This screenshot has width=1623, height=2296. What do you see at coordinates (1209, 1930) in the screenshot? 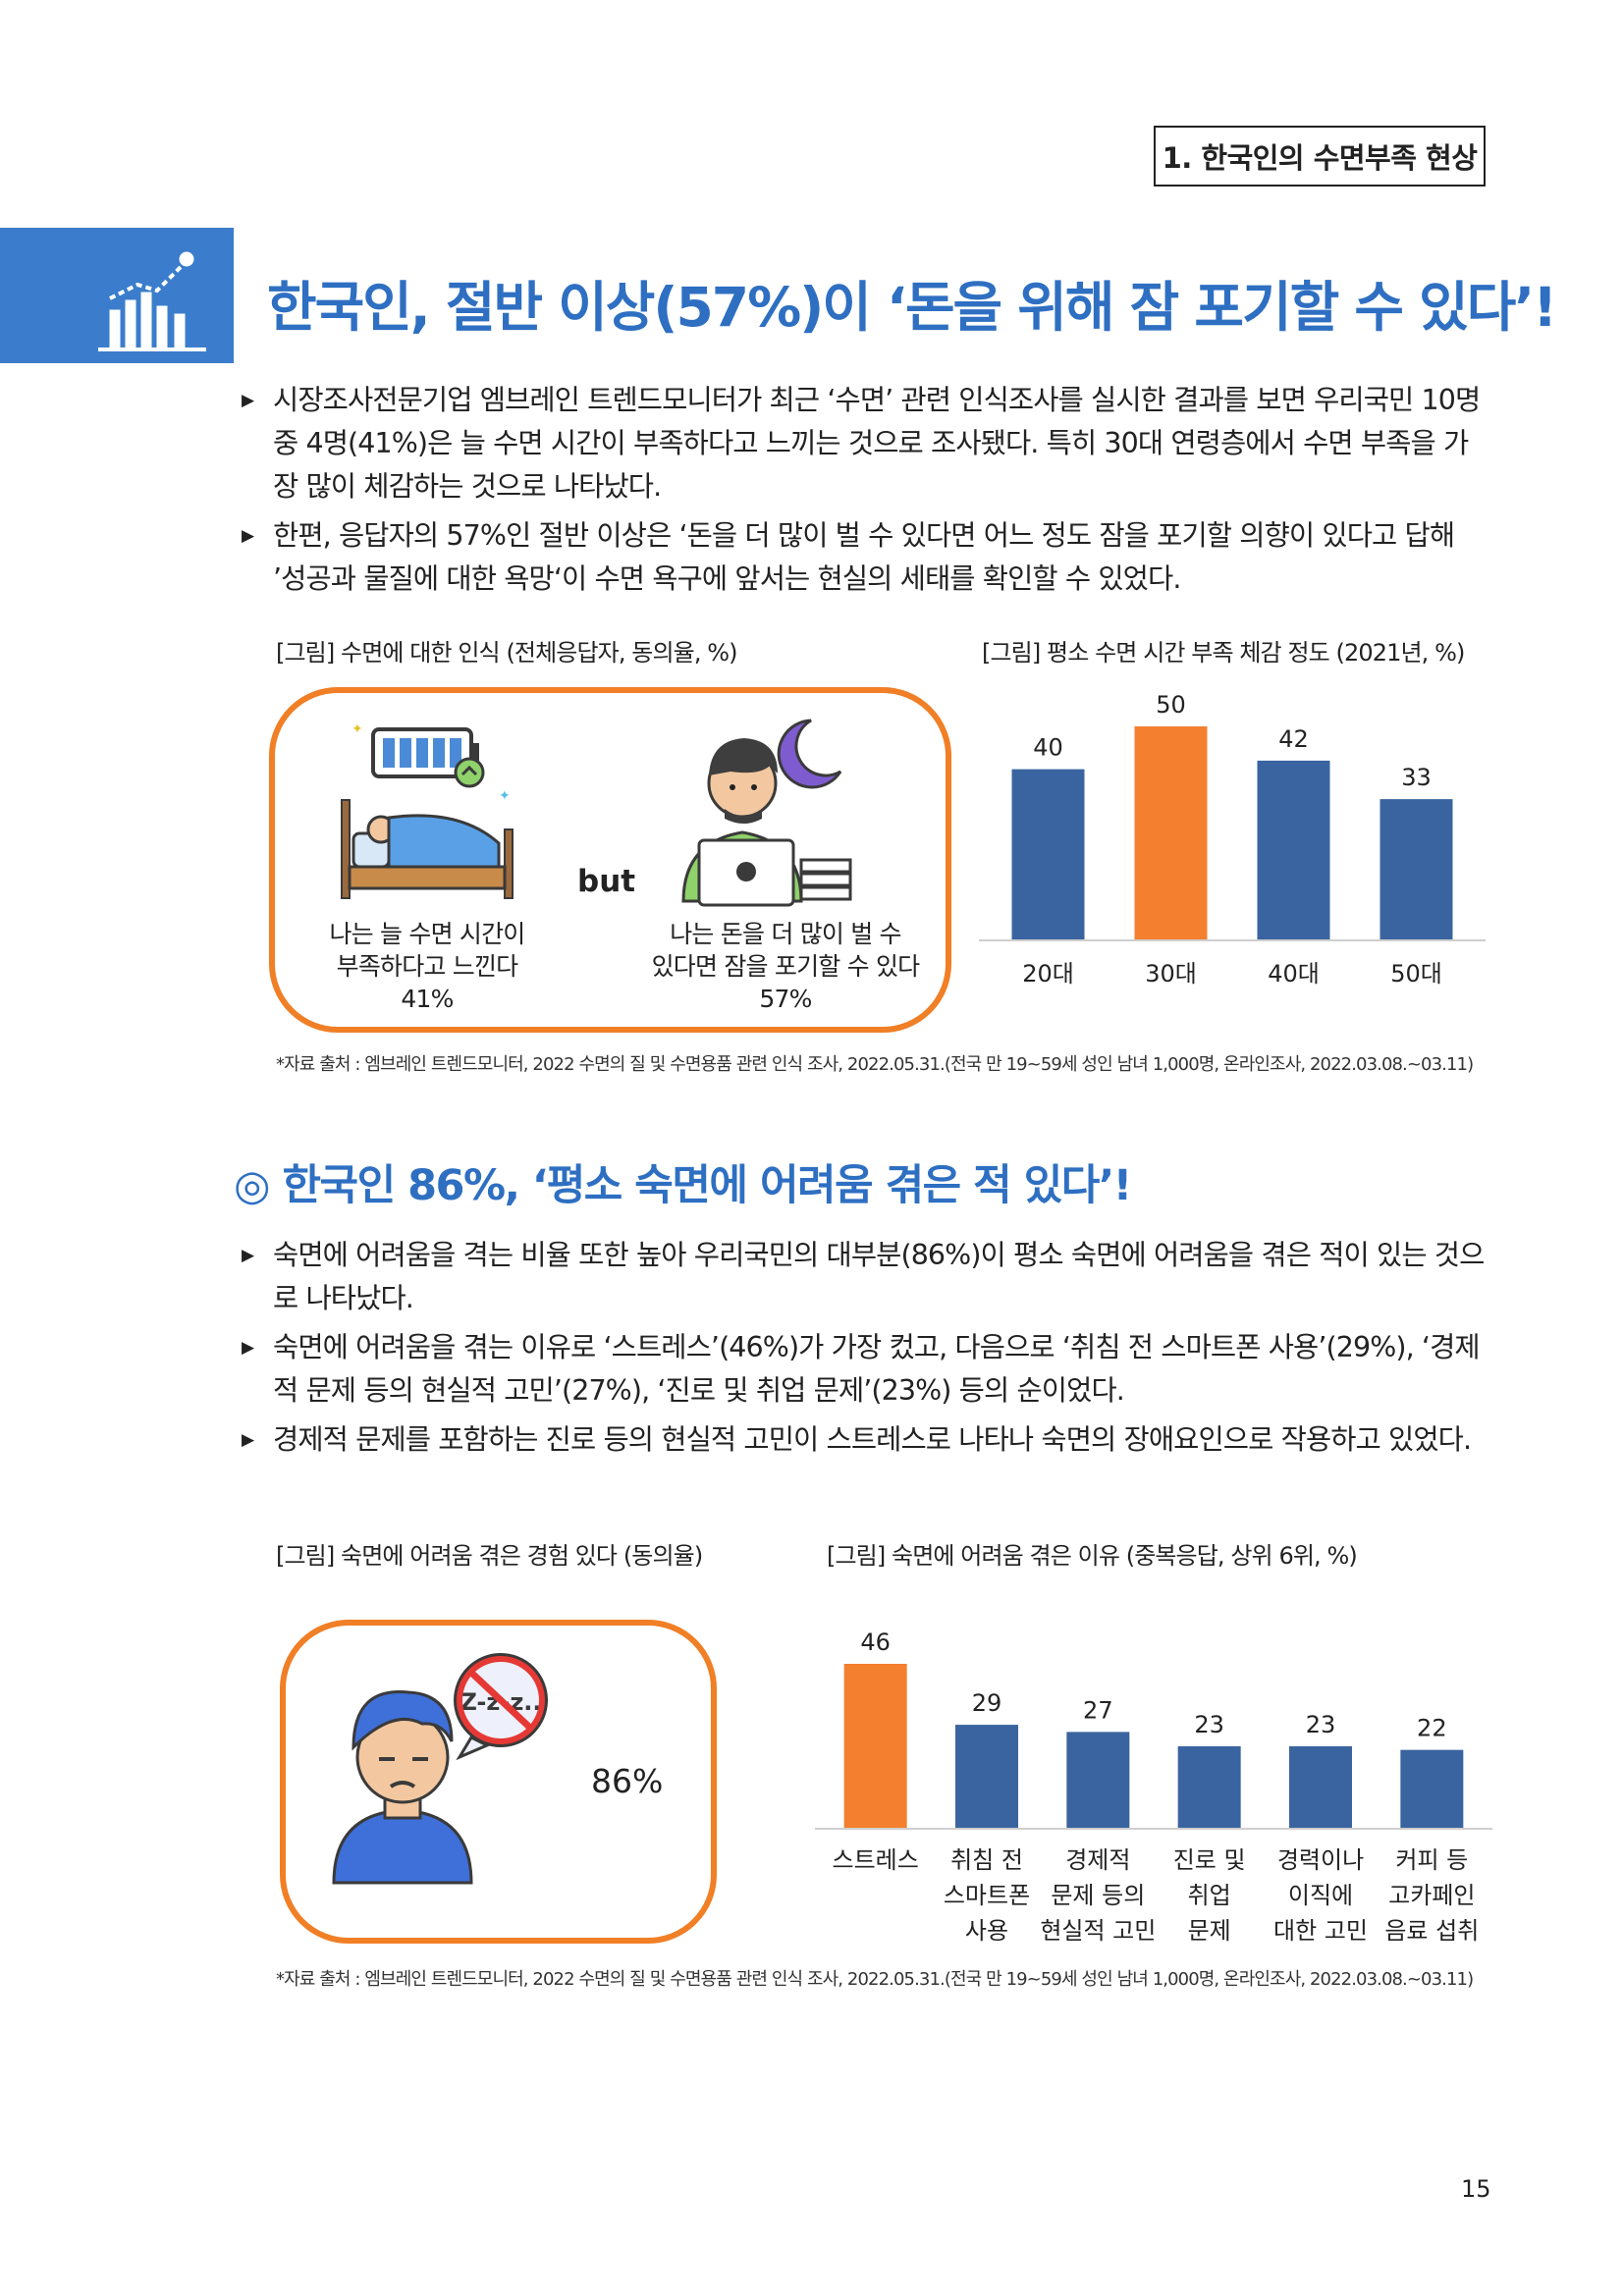
I see `category-label: 문제` at bounding box center [1209, 1930].